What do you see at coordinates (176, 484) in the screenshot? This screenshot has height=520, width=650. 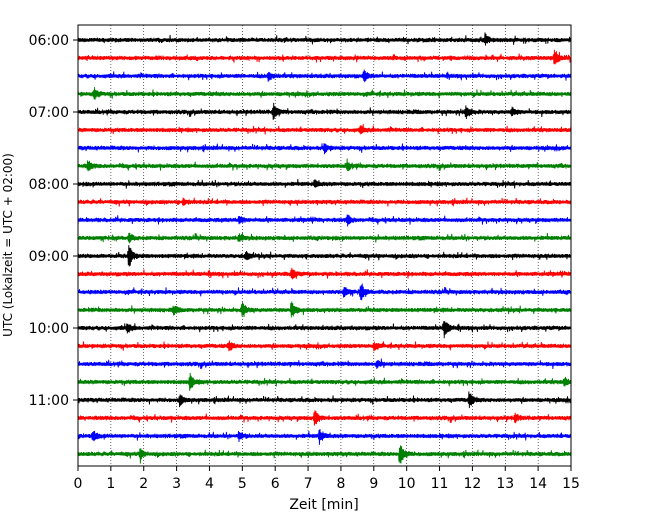 I see `x-tick-label: 3` at bounding box center [176, 484].